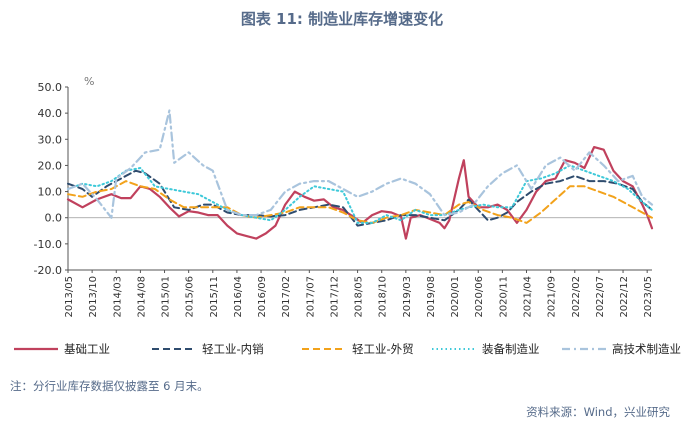 Image resolution: width=684 pixels, height=429 pixels. I want to click on y-unit-label: %, so click(89, 81).